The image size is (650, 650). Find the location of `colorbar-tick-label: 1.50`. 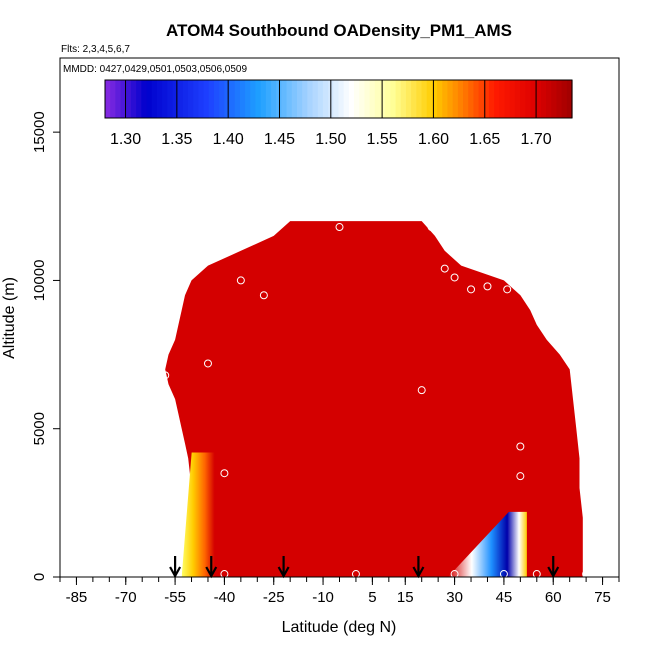

colorbar-tick-label: 1.50 is located at coordinates (330, 139).